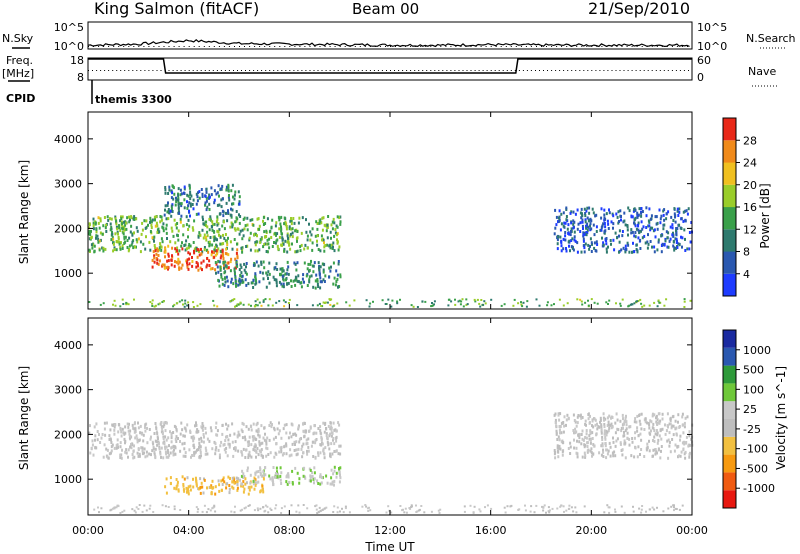 The image size is (800, 554). I want to click on colorbar-tick-label: 24, so click(750, 163).